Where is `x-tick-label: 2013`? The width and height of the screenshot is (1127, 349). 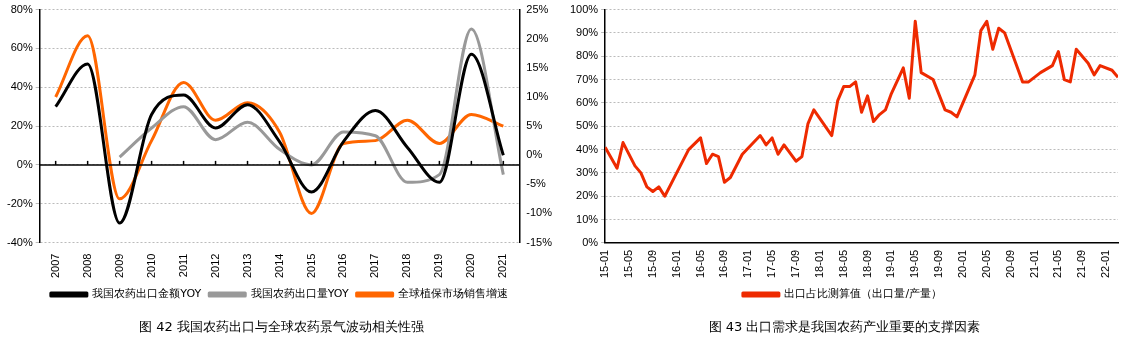
x-tick-label: 2013 is located at coordinates (246, 266).